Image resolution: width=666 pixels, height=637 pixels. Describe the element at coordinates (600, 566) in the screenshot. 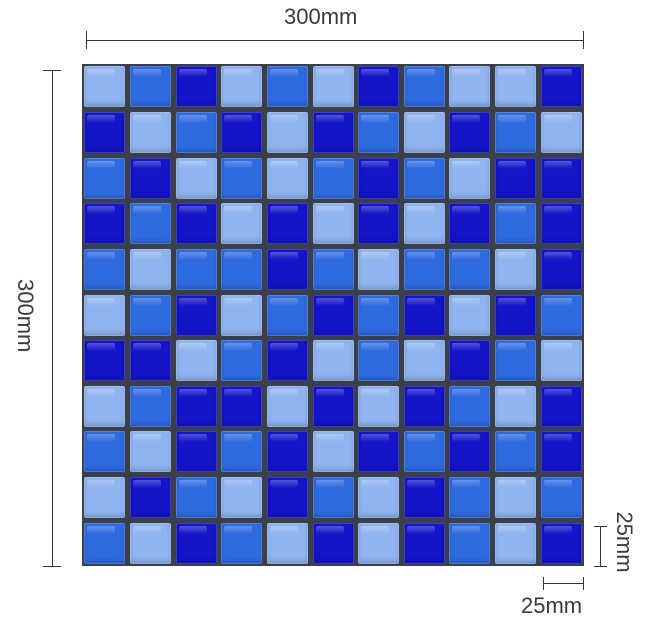

I see `tile-height-tick-bottom` at that location.